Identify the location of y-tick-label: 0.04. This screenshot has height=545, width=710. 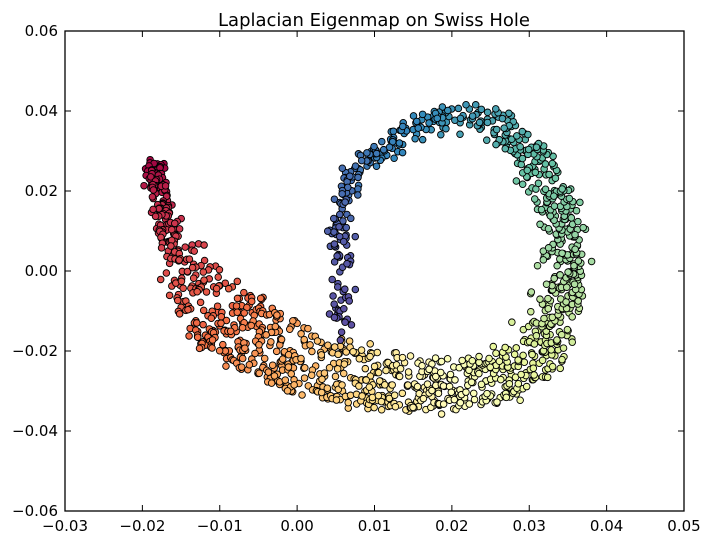
(41, 111).